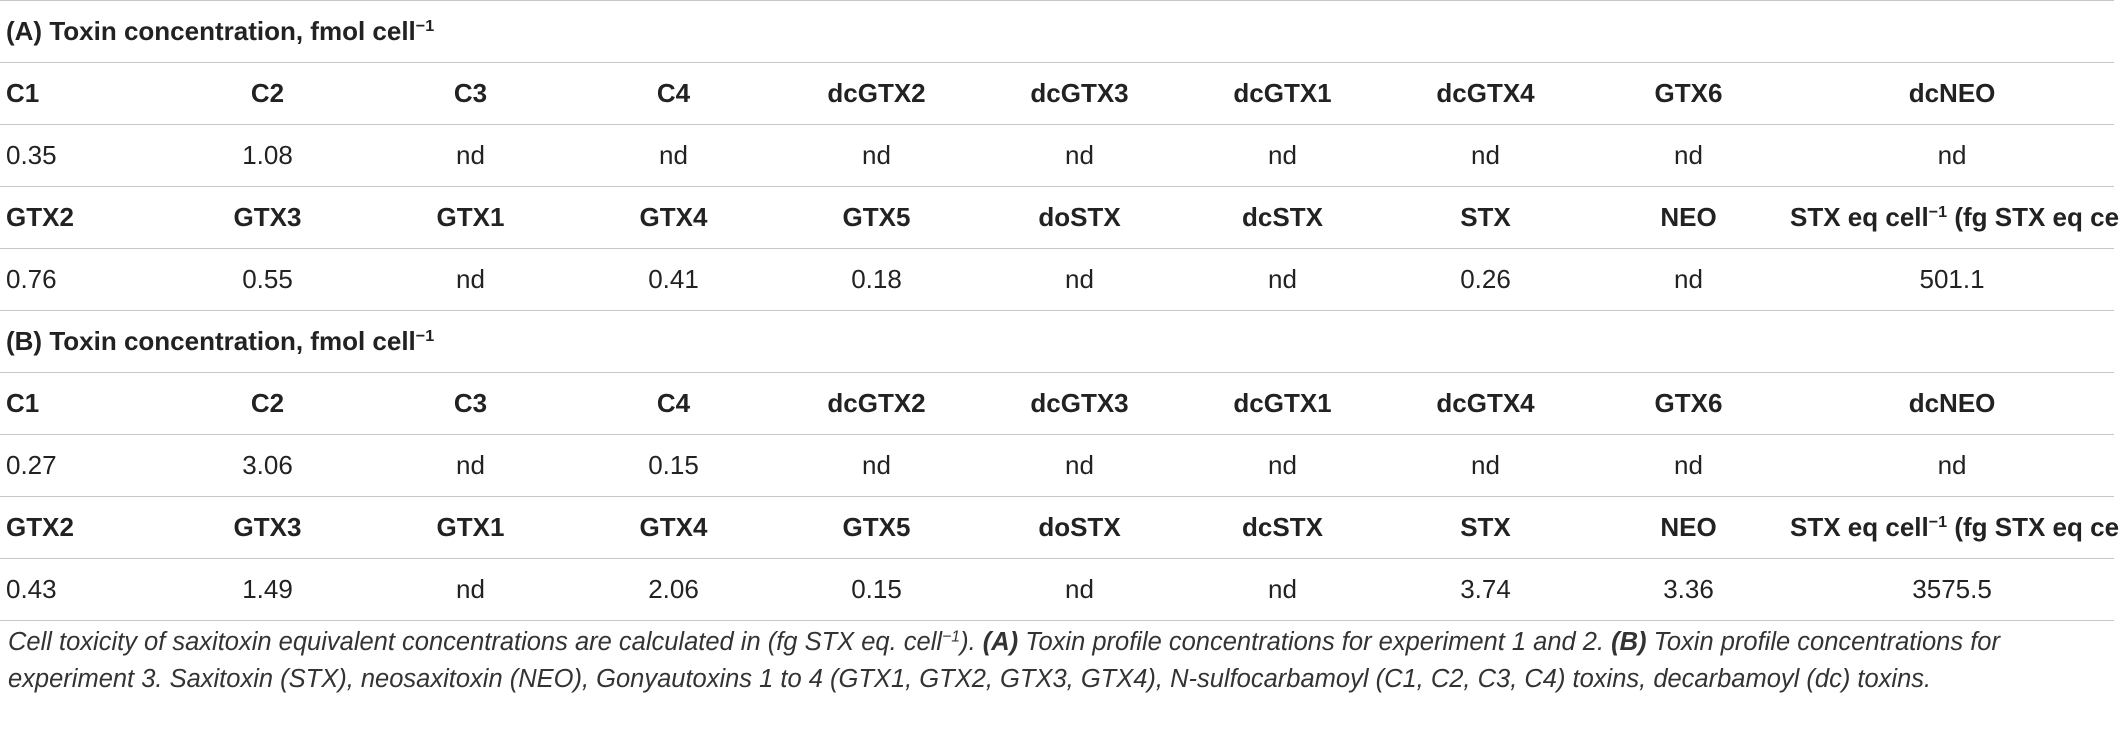  I want to click on table-cell: 0.26, so click(1485, 279).